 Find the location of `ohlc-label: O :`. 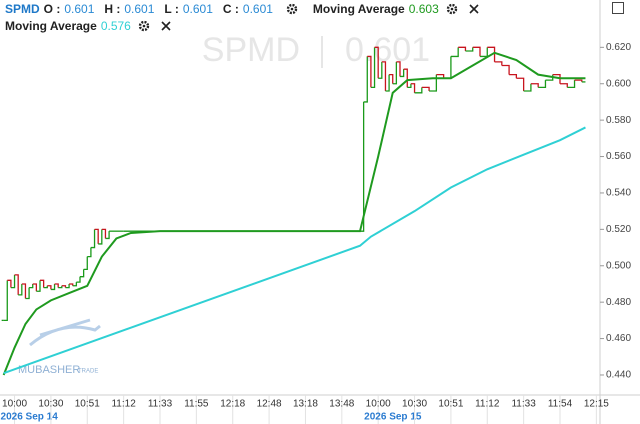

ohlc-label: O : is located at coordinates (52, 9).